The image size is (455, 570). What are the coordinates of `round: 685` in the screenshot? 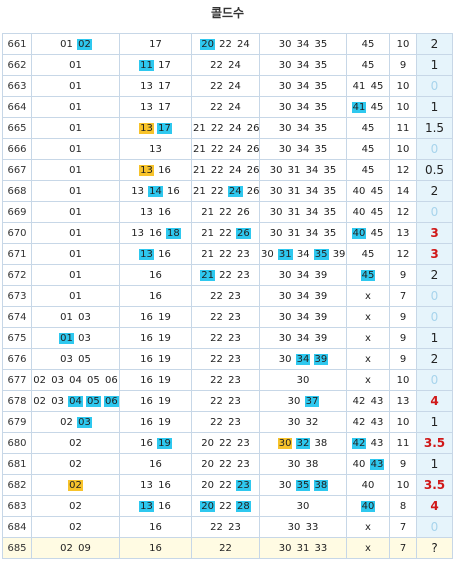 It's located at (17, 548).